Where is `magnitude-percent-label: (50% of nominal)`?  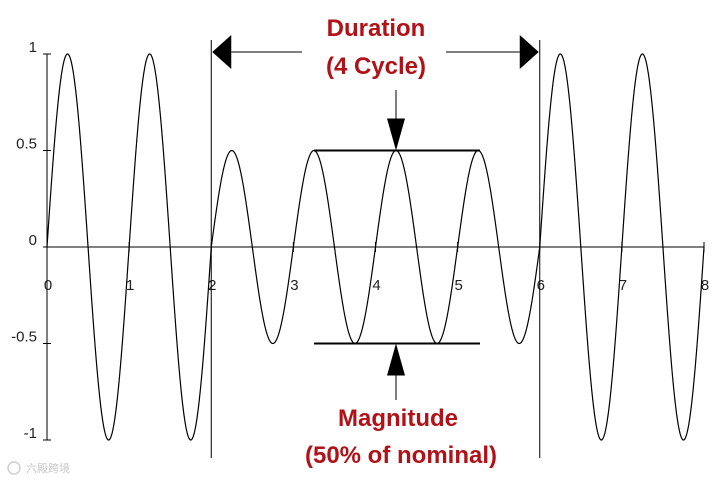
magnitude-percent-label: (50% of nominal) is located at coordinates (401, 455).